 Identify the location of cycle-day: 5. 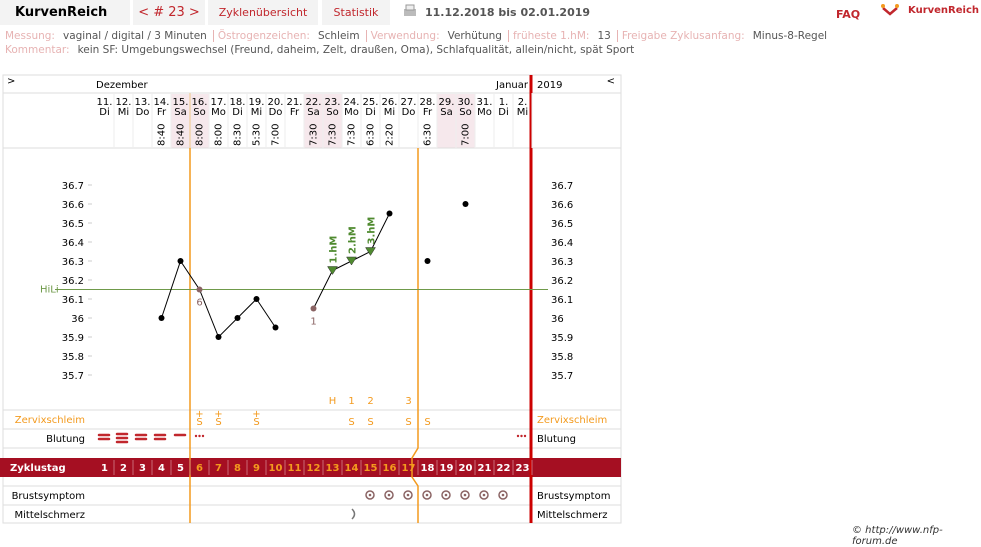
(180, 468).